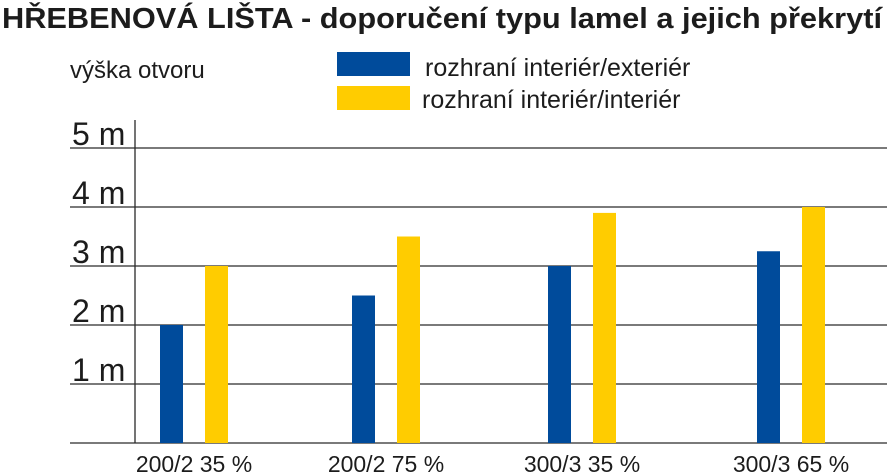  Describe the element at coordinates (557, 68) in the screenshot. I see `legend-label-interior-exterior: rozhraní interiér/exteriér` at that location.